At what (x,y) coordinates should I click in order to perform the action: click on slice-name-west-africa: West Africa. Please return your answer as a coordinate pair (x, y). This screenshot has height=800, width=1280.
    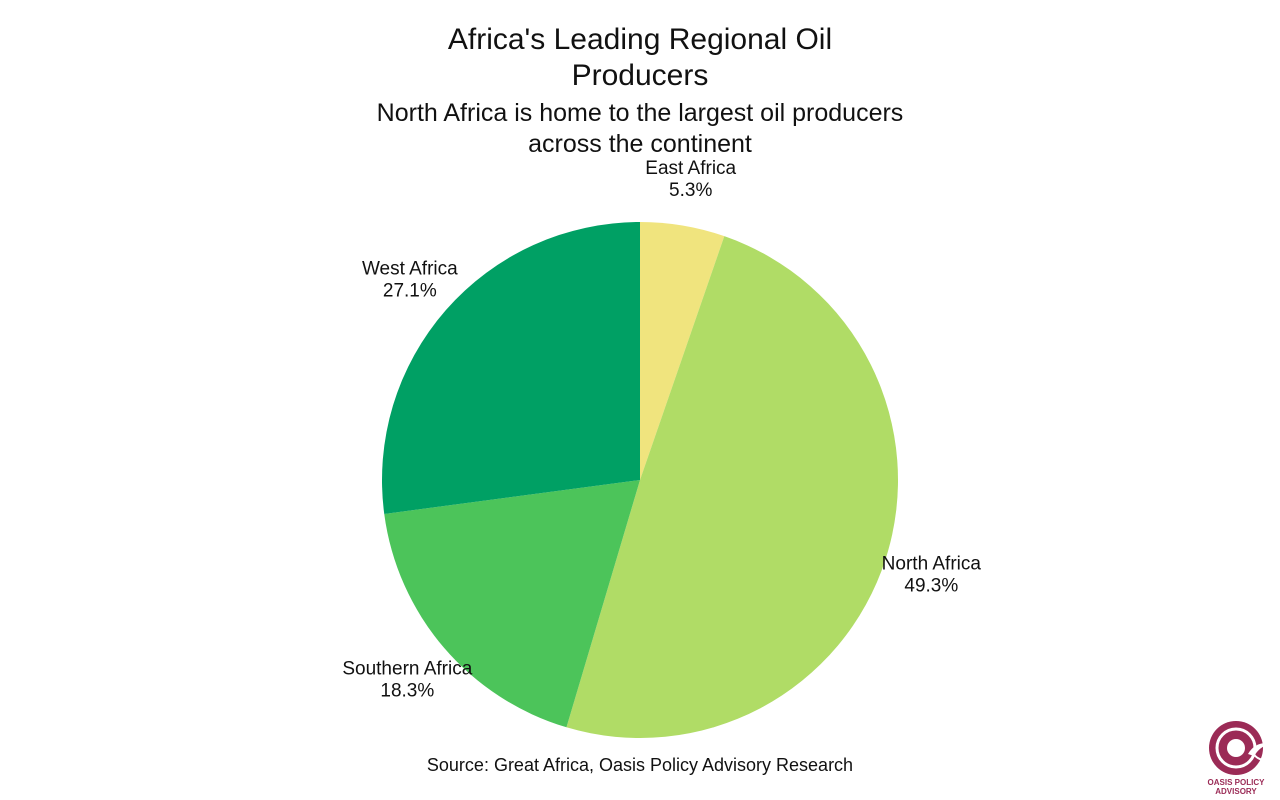
    Looking at the image, I should click on (410, 268).